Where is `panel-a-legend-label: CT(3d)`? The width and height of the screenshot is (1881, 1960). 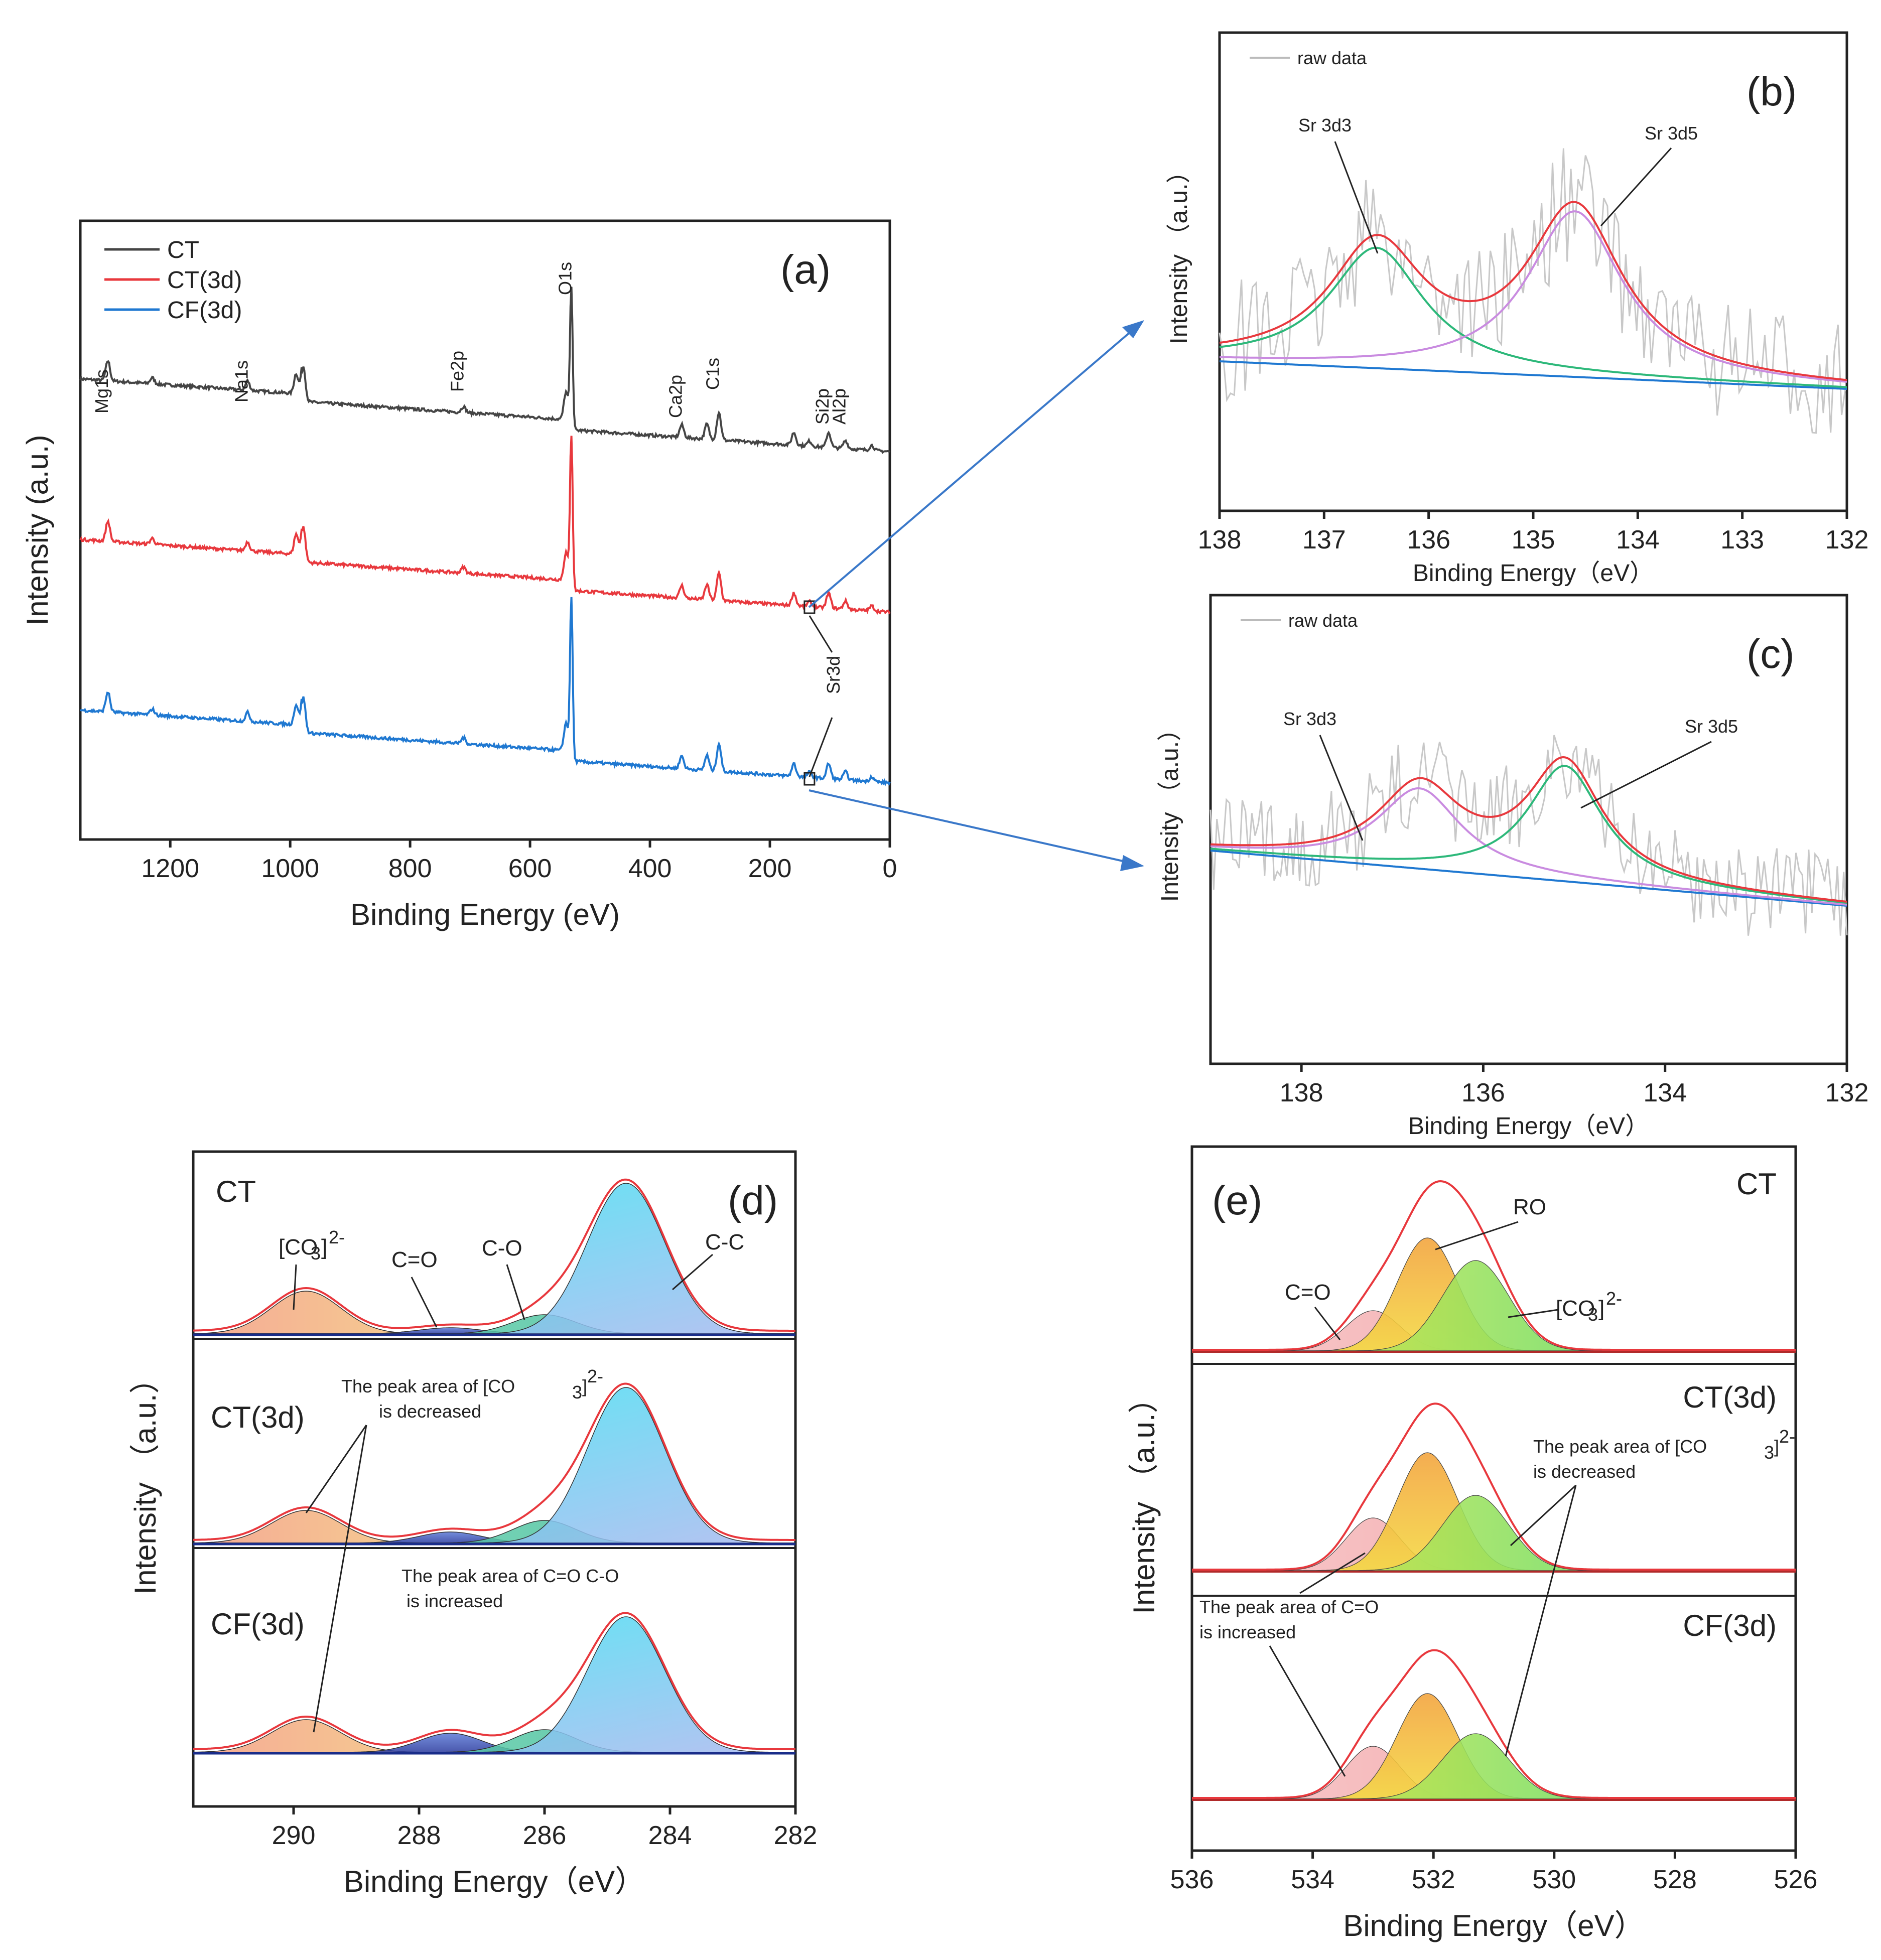 panel-a-legend-label: CT(3d) is located at coordinates (204, 280).